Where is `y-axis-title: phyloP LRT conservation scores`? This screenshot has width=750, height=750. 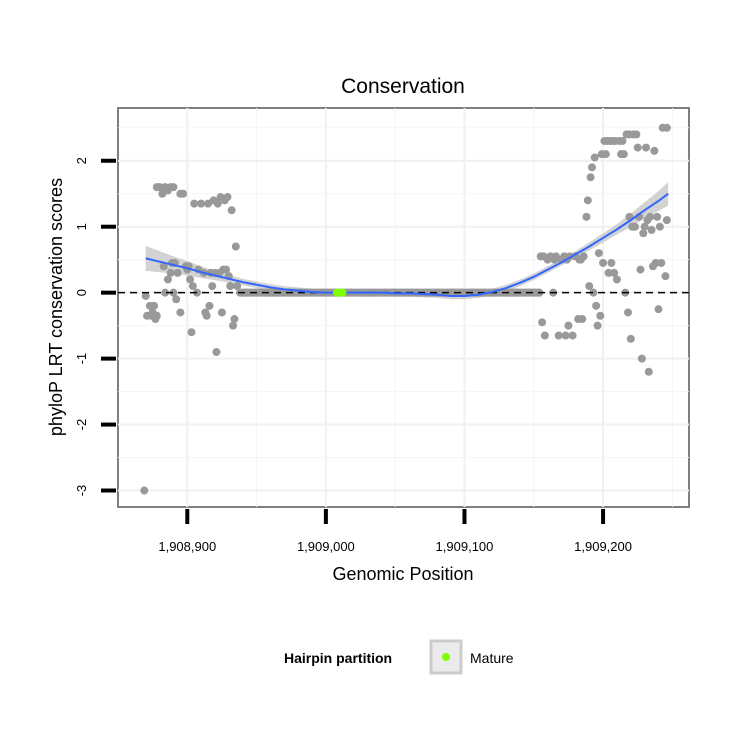 y-axis-title: phyloP LRT conservation scores is located at coordinates (56, 307).